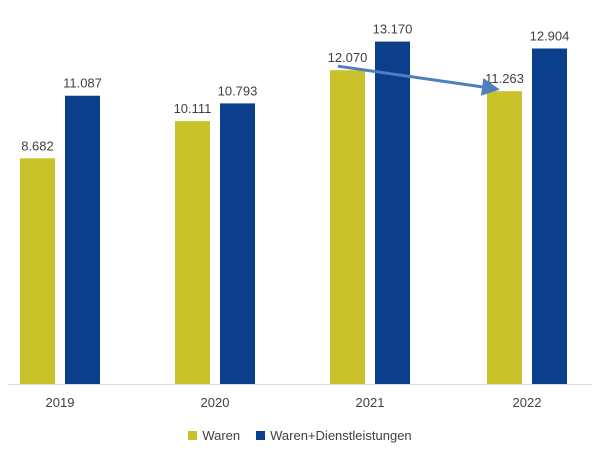 Image resolution: width=600 pixels, height=454 pixels. I want to click on data-label: 10.793, so click(238, 90).